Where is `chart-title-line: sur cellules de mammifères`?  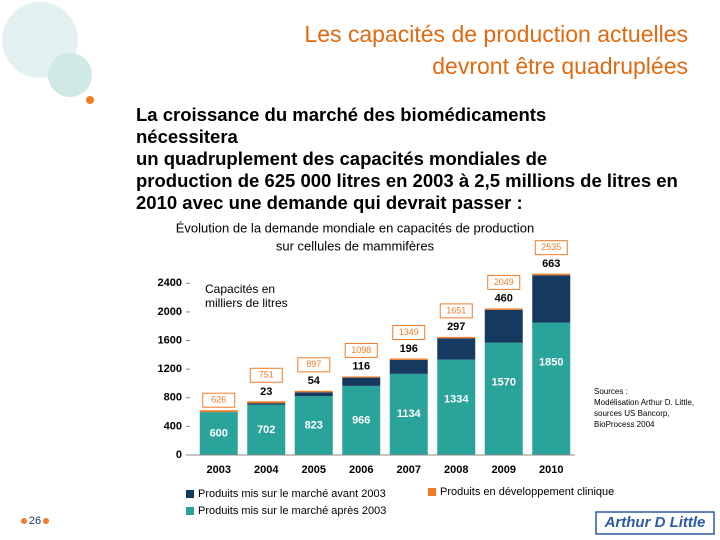 chart-title-line: sur cellules de mammifères is located at coordinates (355, 245).